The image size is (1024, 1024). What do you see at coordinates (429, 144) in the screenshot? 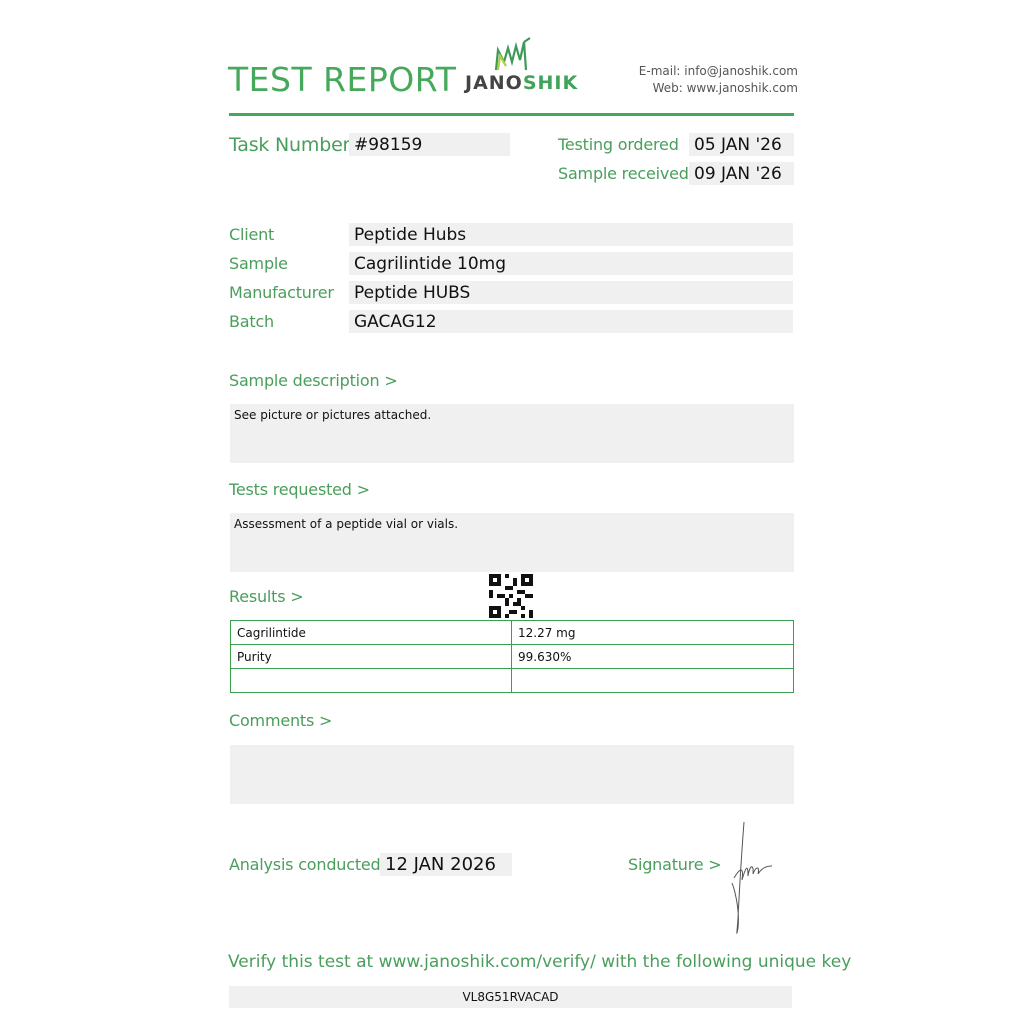
I see `task-number-field: #98159` at bounding box center [429, 144].